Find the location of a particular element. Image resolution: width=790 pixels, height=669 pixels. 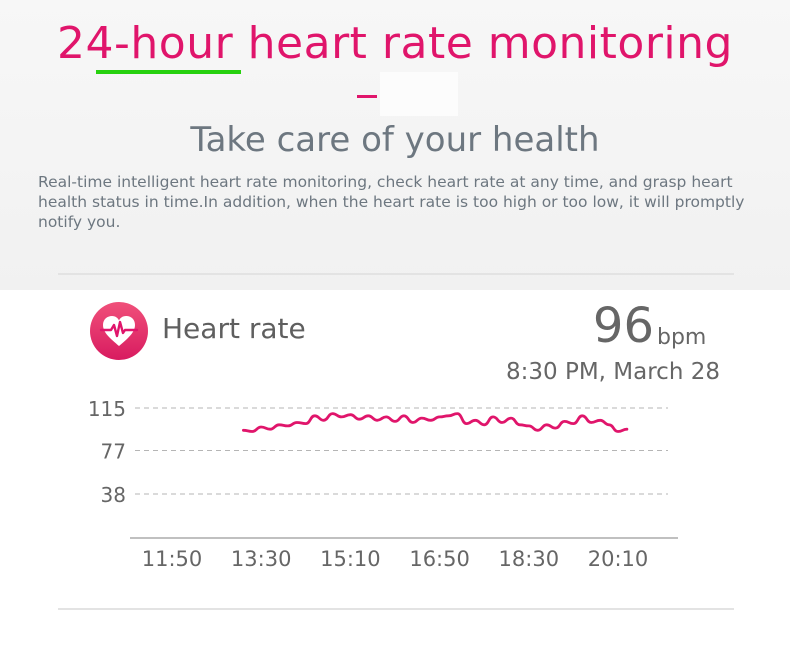

y-tick-label: 38 is located at coordinates (113, 495).